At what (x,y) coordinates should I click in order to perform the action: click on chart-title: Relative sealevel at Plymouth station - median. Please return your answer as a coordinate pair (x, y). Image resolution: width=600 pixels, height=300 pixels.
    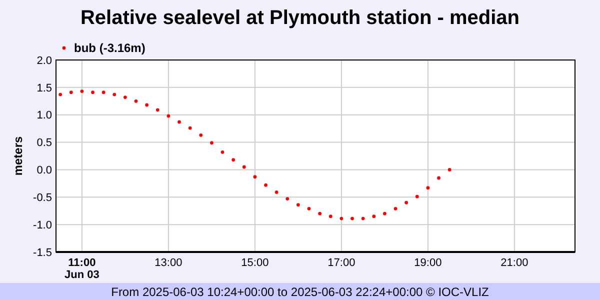
    Looking at the image, I should click on (300, 18).